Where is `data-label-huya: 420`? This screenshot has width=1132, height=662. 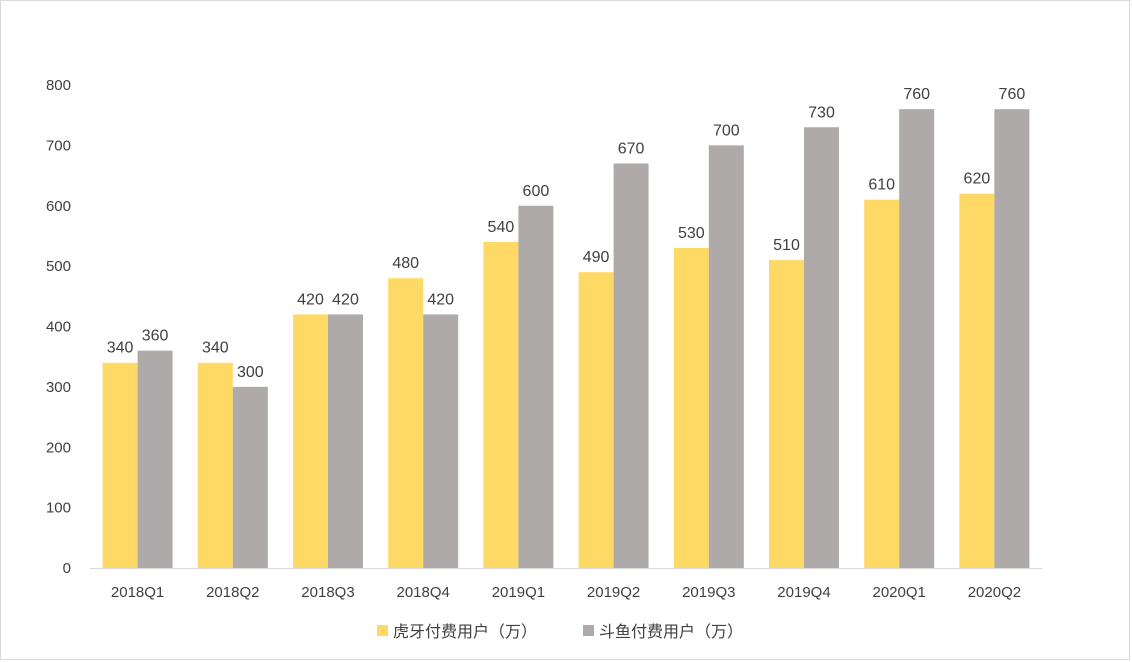
data-label-huya: 420 is located at coordinates (310, 299).